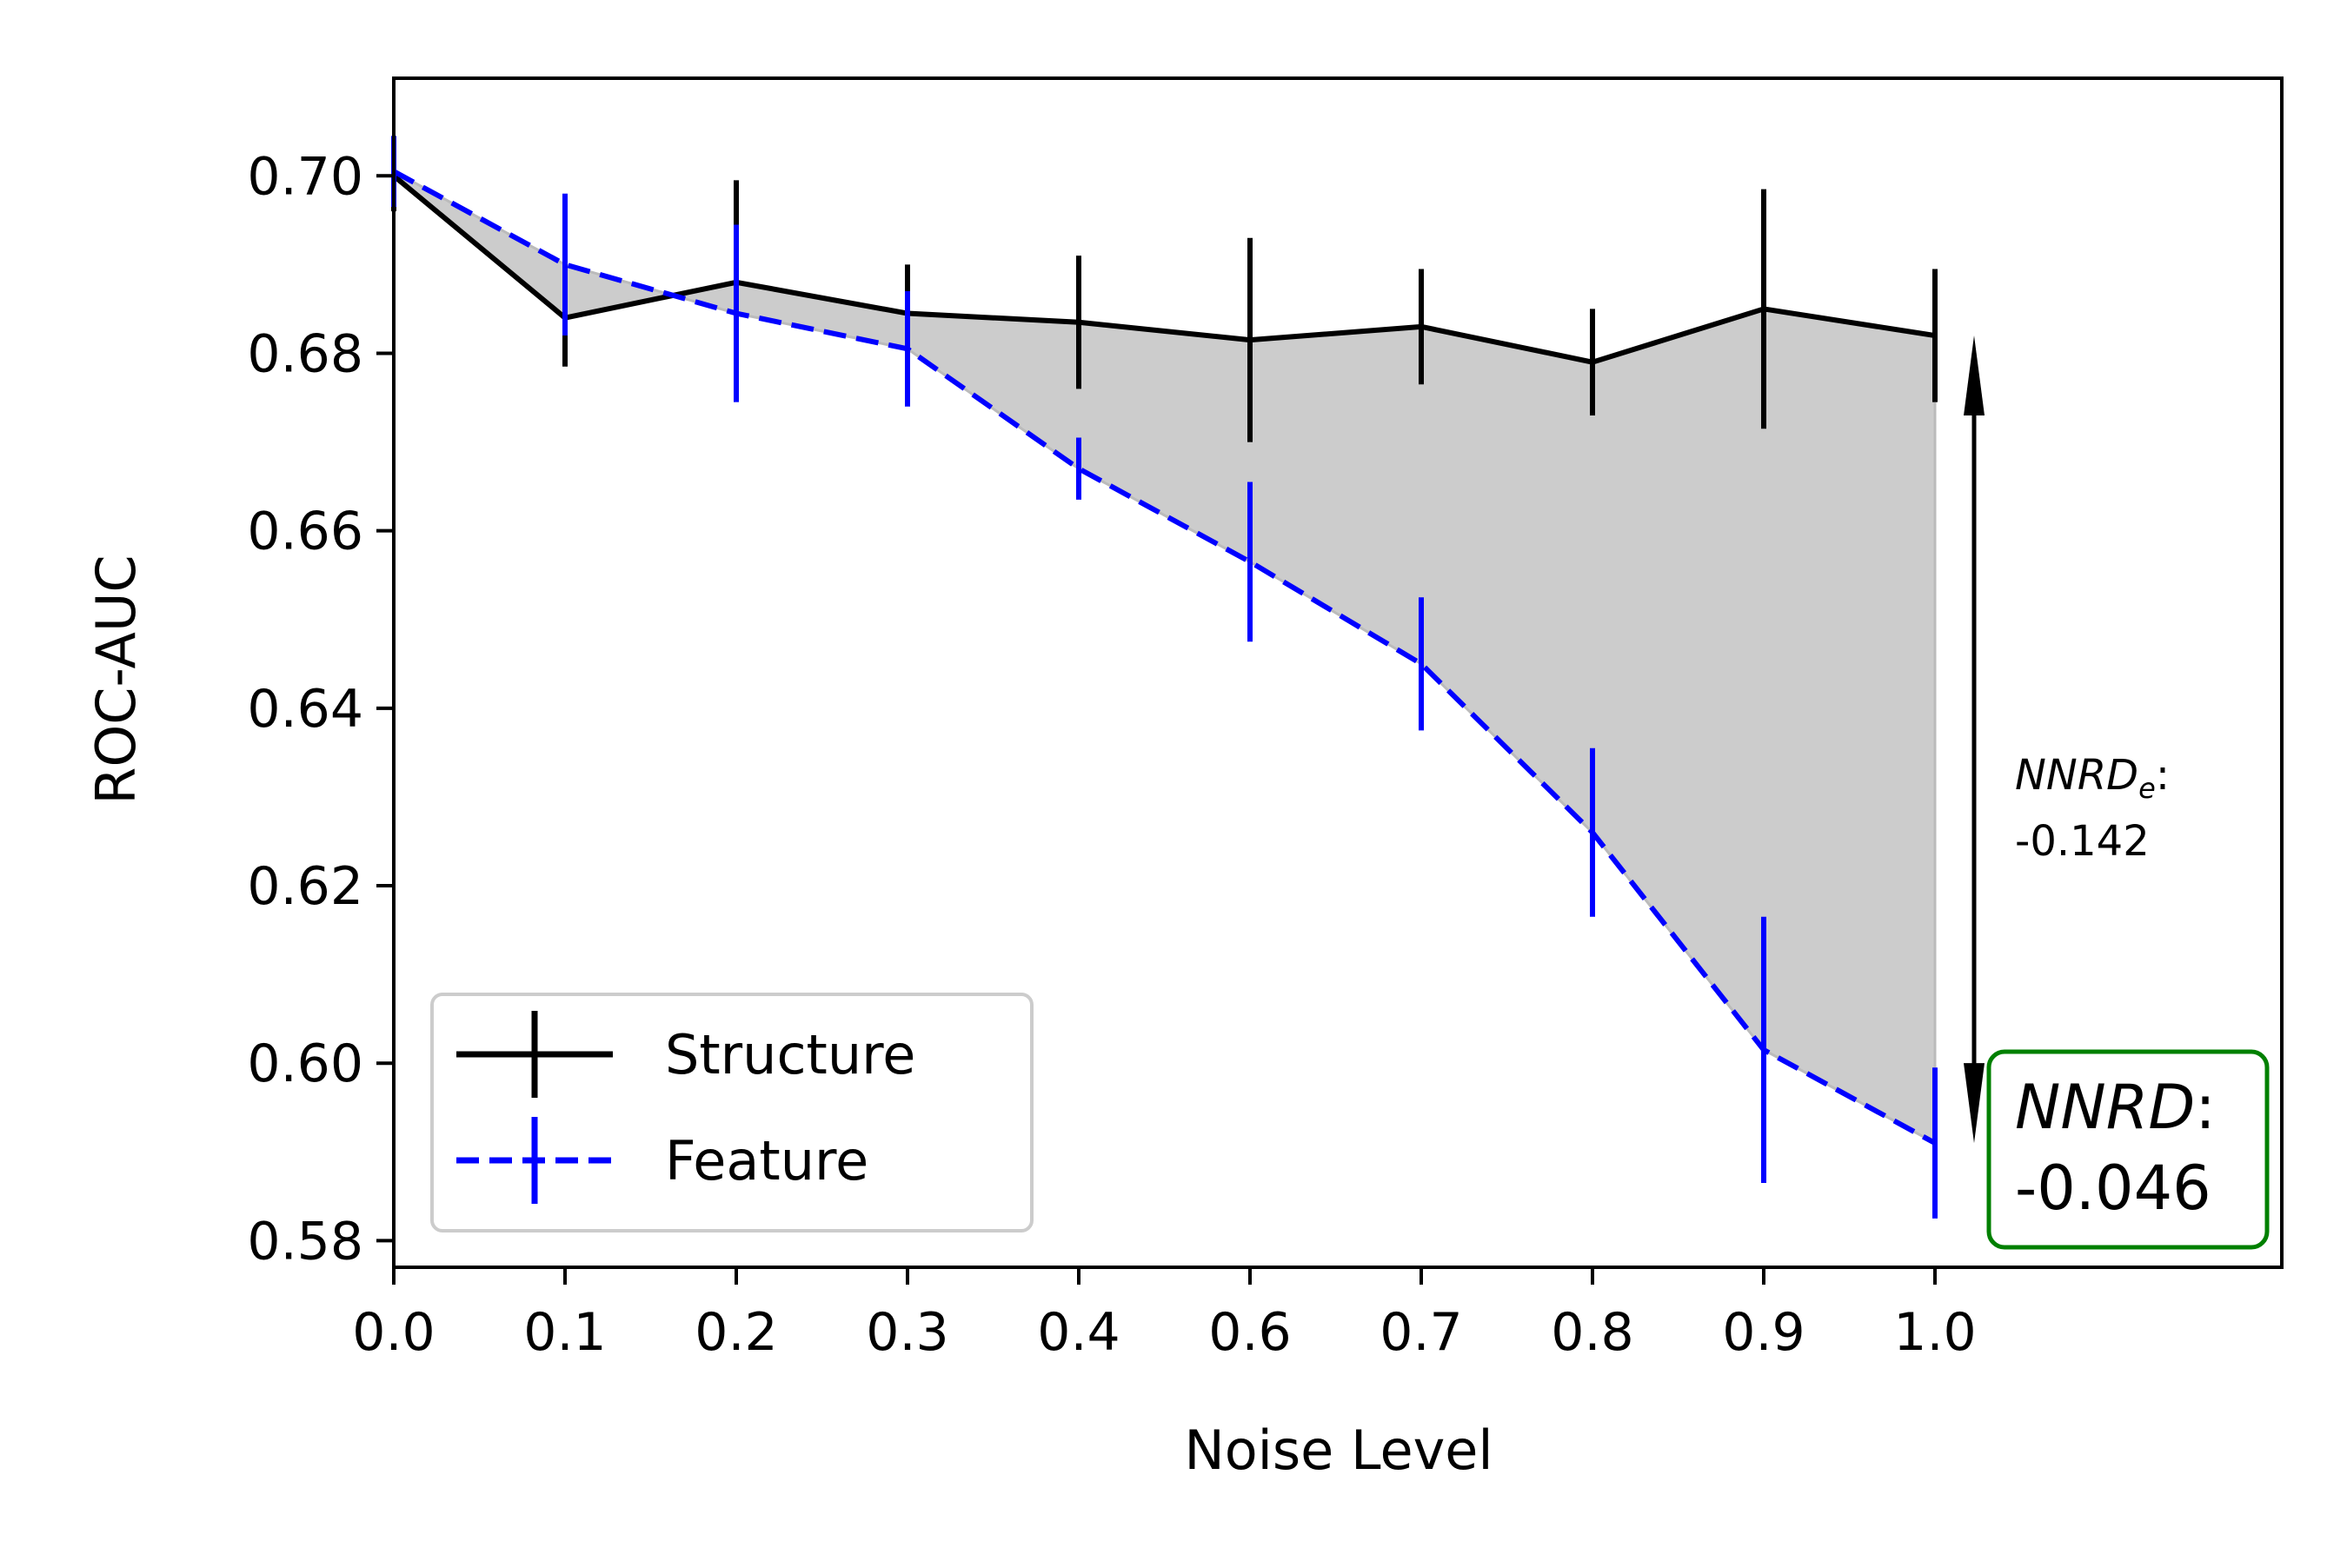  What do you see at coordinates (1592, 1332) in the screenshot?
I see `x-tick-label: 0.8` at bounding box center [1592, 1332].